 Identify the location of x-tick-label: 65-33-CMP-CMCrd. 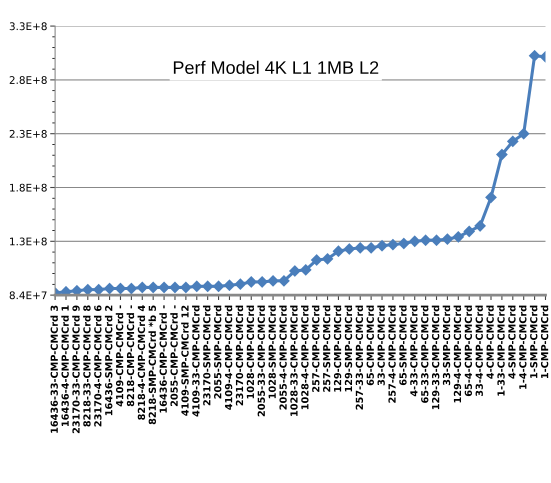
(424, 354).